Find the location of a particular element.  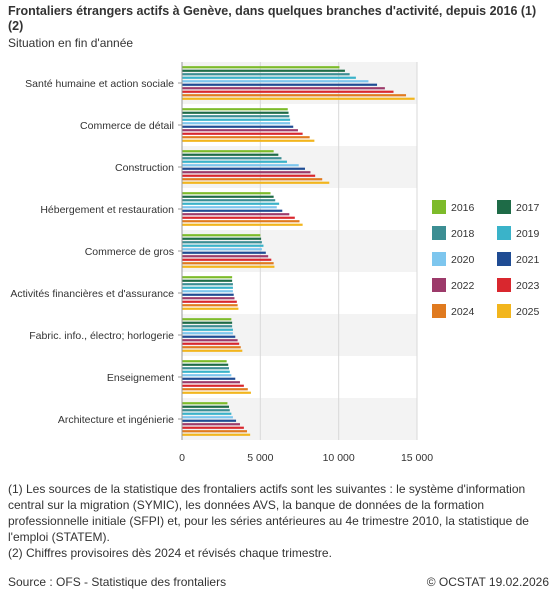

legend-label: 2019 is located at coordinates (528, 234).